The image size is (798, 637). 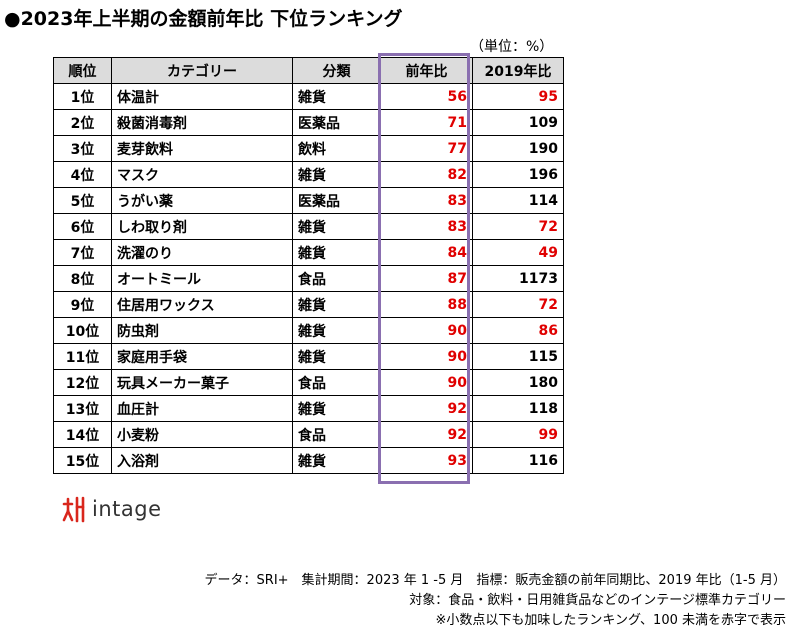 What do you see at coordinates (82, 278) in the screenshot?
I see `cell-rank: 8位` at bounding box center [82, 278].